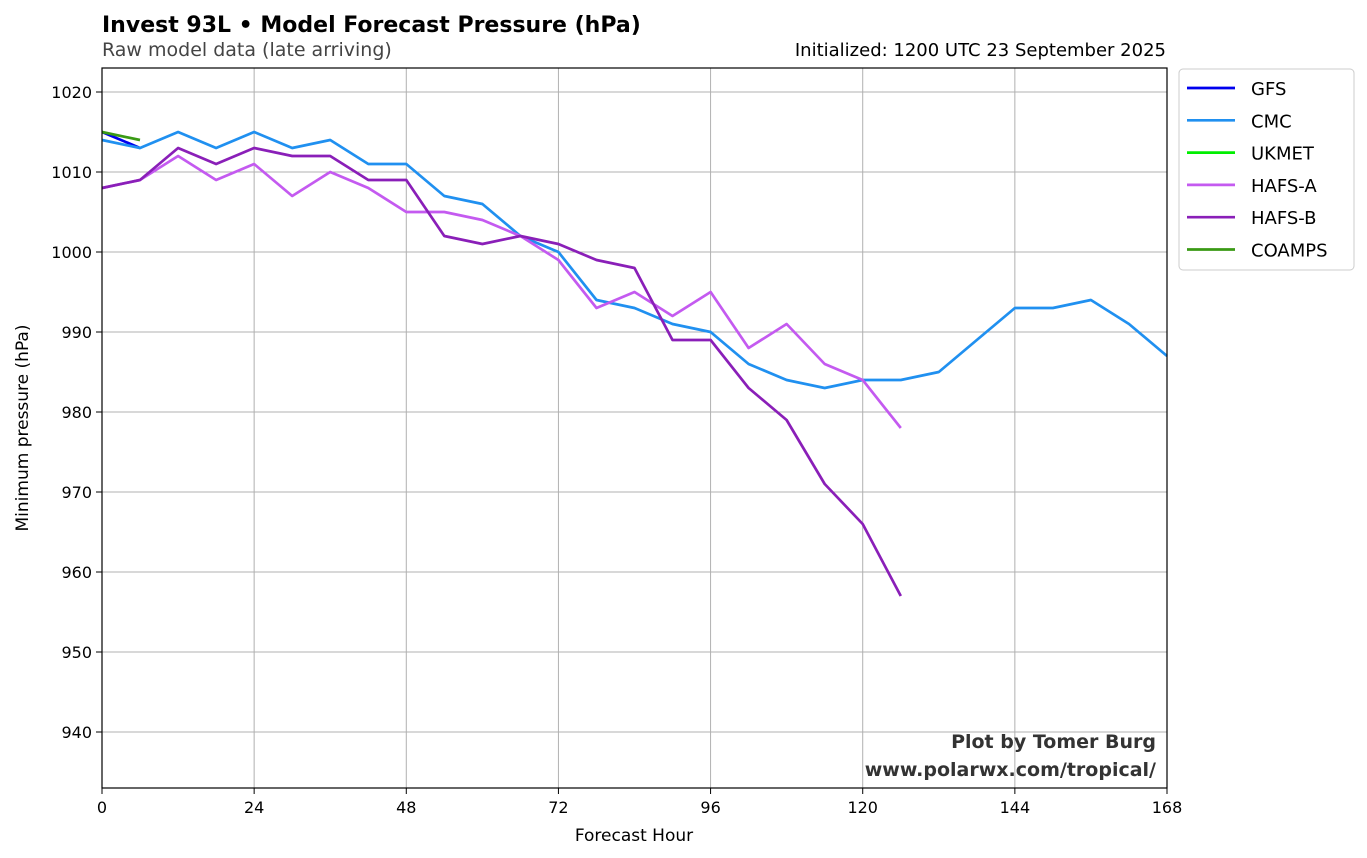 This screenshot has height=858, width=1367. Describe the element at coordinates (247, 50) in the screenshot. I see `chart-subtitle: Raw model data (late arriving)` at that location.